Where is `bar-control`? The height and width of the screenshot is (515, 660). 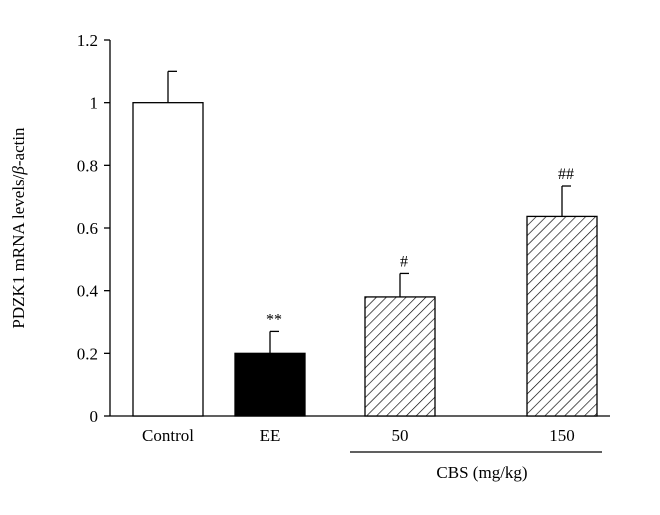
bar-control is located at coordinates (168, 259).